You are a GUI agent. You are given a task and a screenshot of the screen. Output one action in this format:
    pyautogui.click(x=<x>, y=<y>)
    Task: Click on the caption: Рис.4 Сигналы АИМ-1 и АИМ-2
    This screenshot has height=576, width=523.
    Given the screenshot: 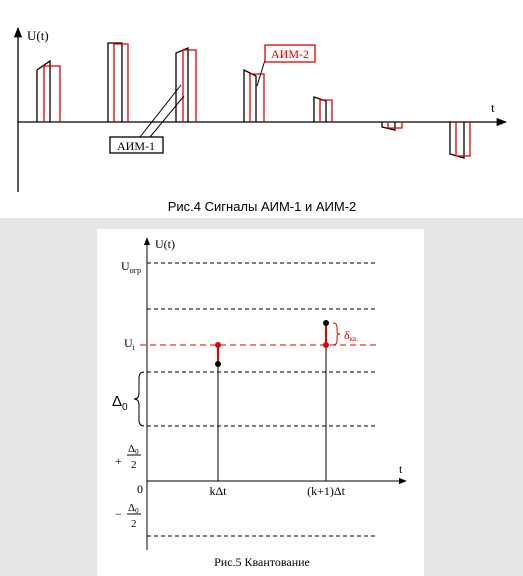 What is the action you would take?
    pyautogui.click(x=262, y=206)
    